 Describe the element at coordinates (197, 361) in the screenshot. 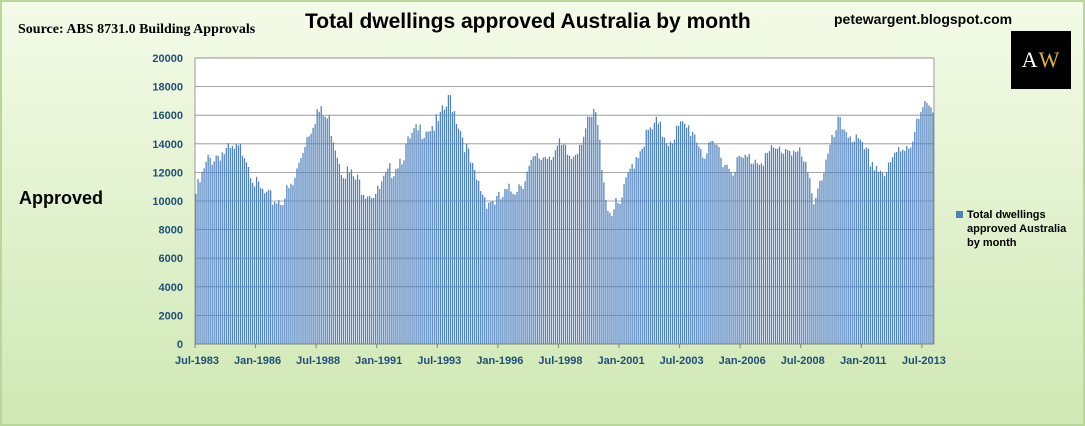

I see `x-tick-label: Jul-1983` at that location.